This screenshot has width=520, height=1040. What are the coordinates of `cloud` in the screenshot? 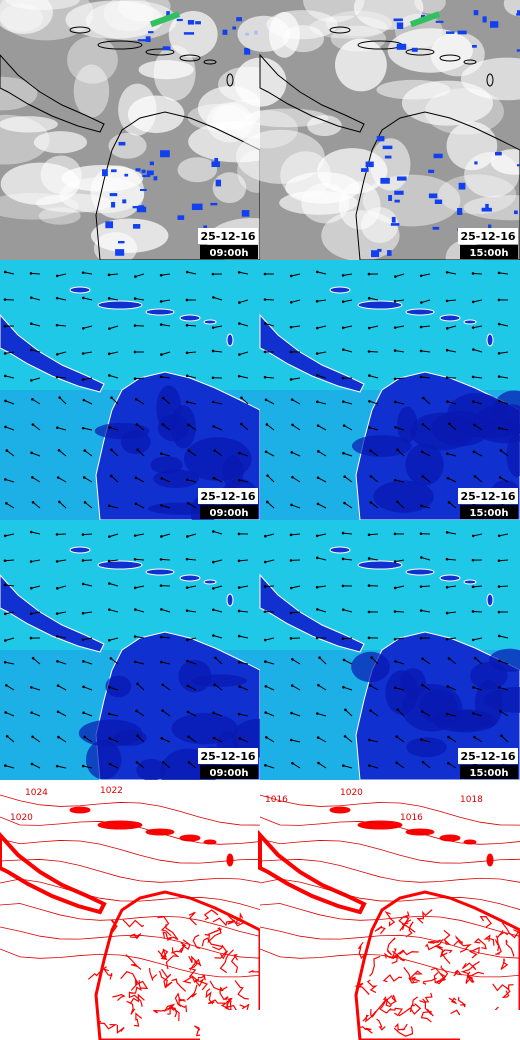 It's located at (19, 93).